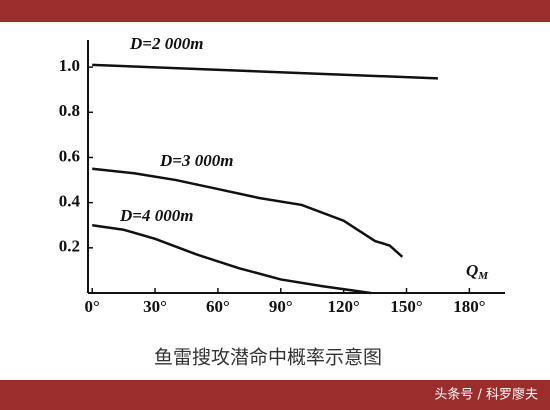 Image resolution: width=550 pixels, height=410 pixels. Describe the element at coordinates (268, 358) in the screenshot. I see `caption: 鱼雷搜攻潜命中概率示意图` at that location.